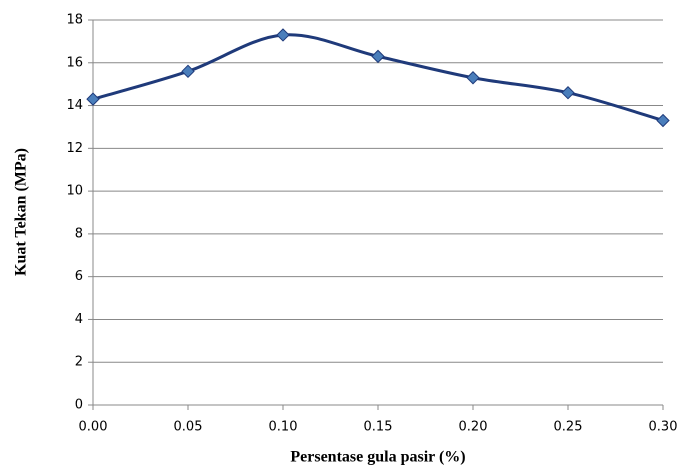 The width and height of the screenshot is (680, 471). Describe the element at coordinates (378, 427) in the screenshot. I see `x-tick-label: 0.15` at that location.